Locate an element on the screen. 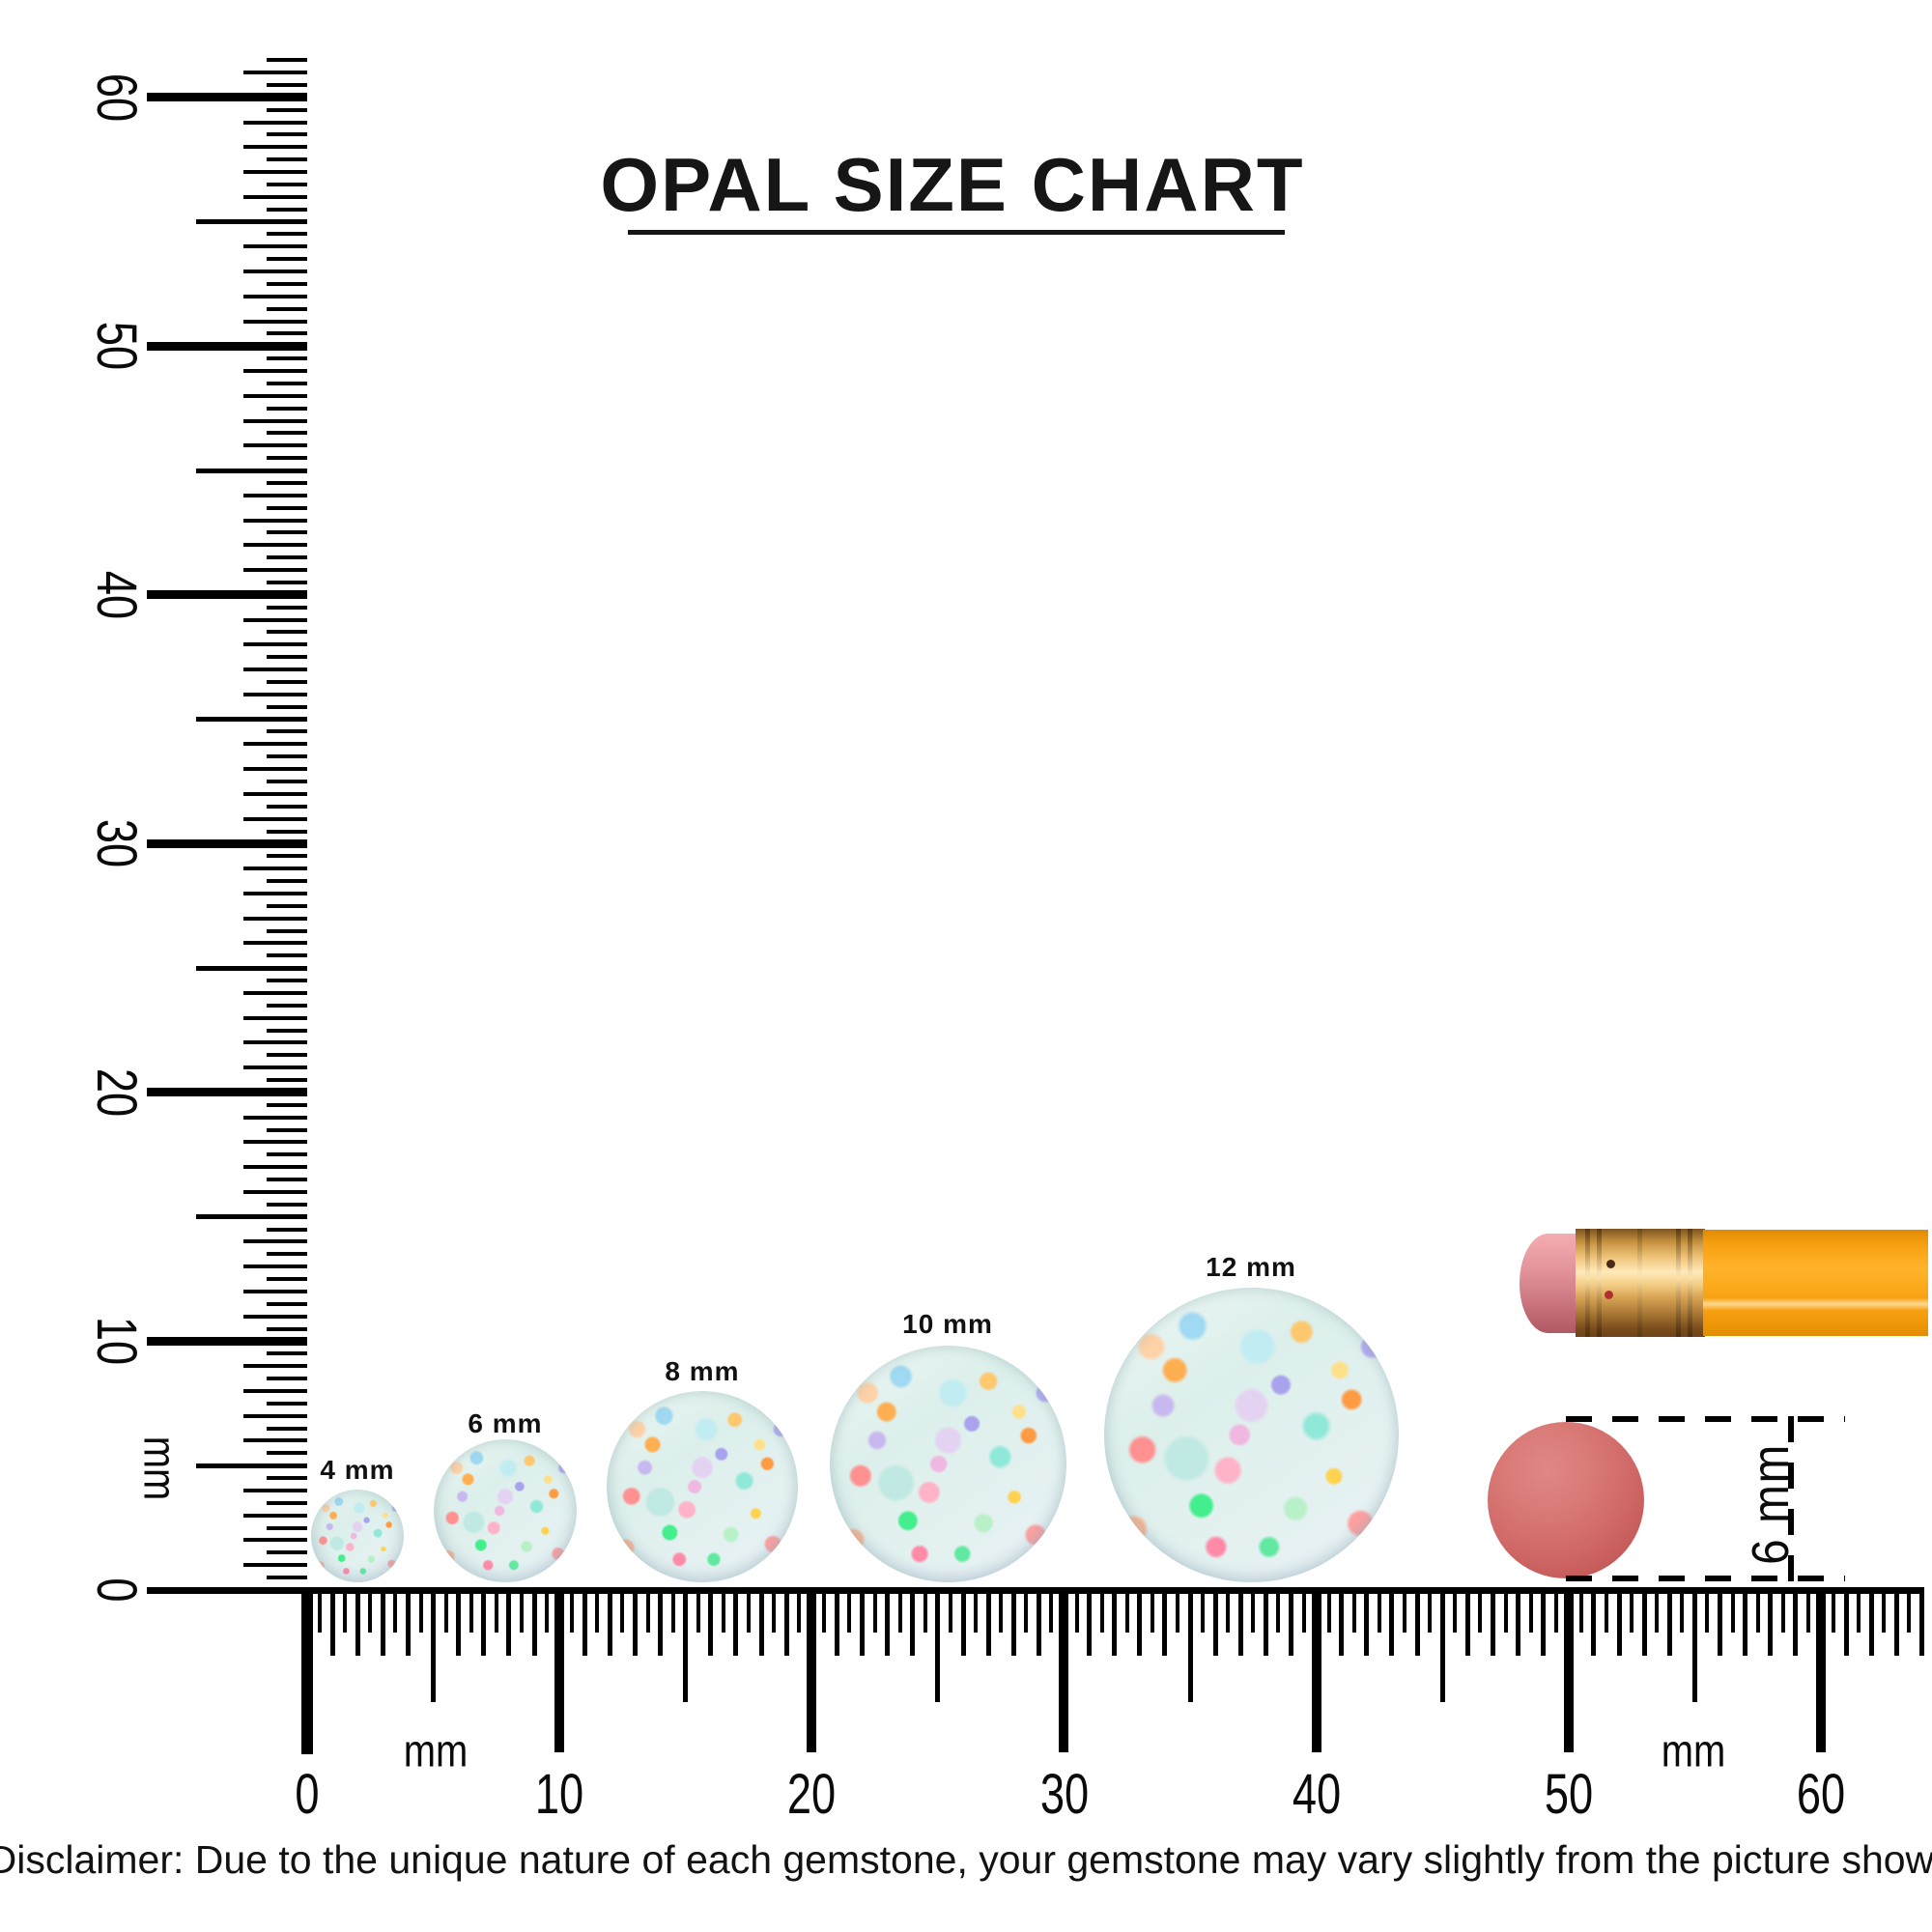 The height and width of the screenshot is (1932, 1932). ferrule-rivet-dot is located at coordinates (1610, 1264).